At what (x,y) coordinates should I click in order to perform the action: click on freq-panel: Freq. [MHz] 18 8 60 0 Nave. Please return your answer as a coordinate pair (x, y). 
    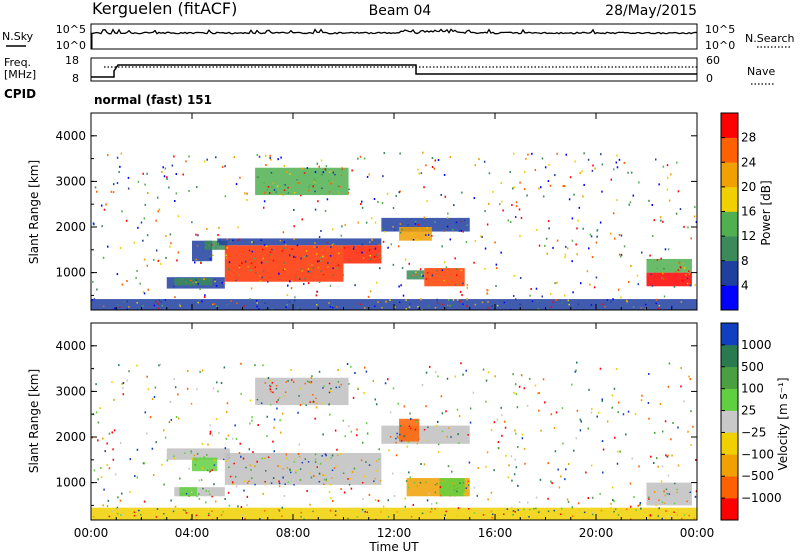
    Looking at the image, I should click on (389, 69).